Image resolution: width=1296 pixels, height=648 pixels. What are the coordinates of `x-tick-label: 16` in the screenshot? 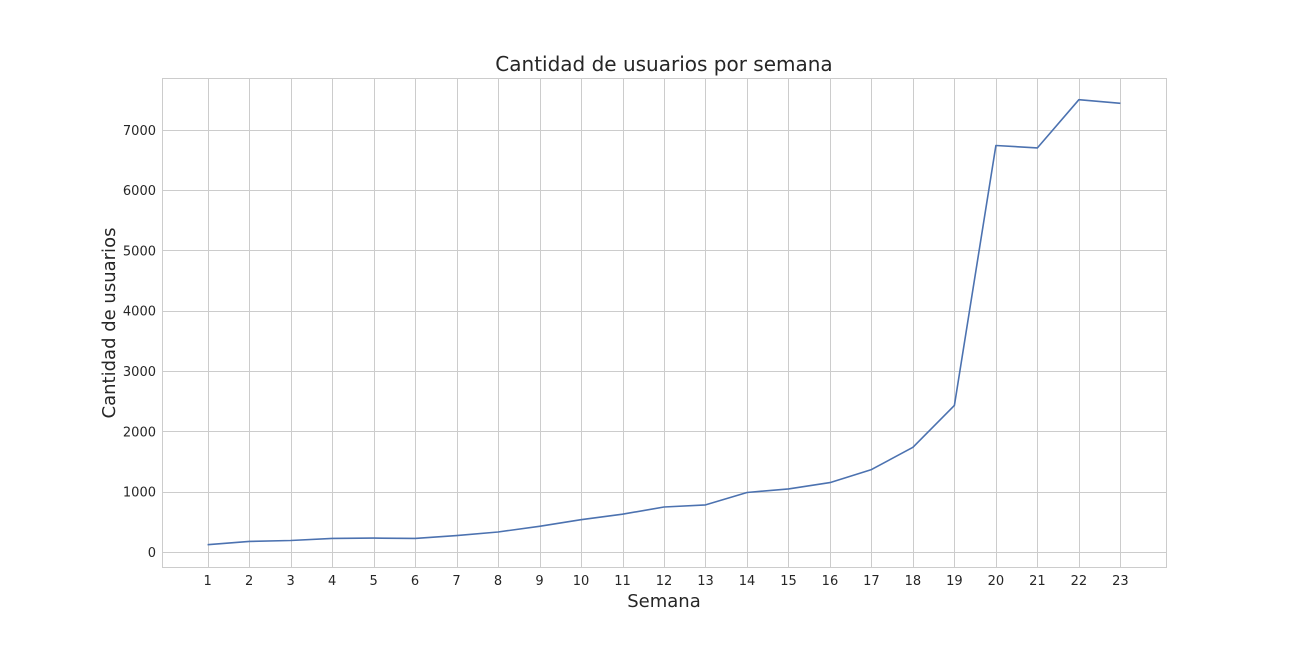 It's located at (830, 581).